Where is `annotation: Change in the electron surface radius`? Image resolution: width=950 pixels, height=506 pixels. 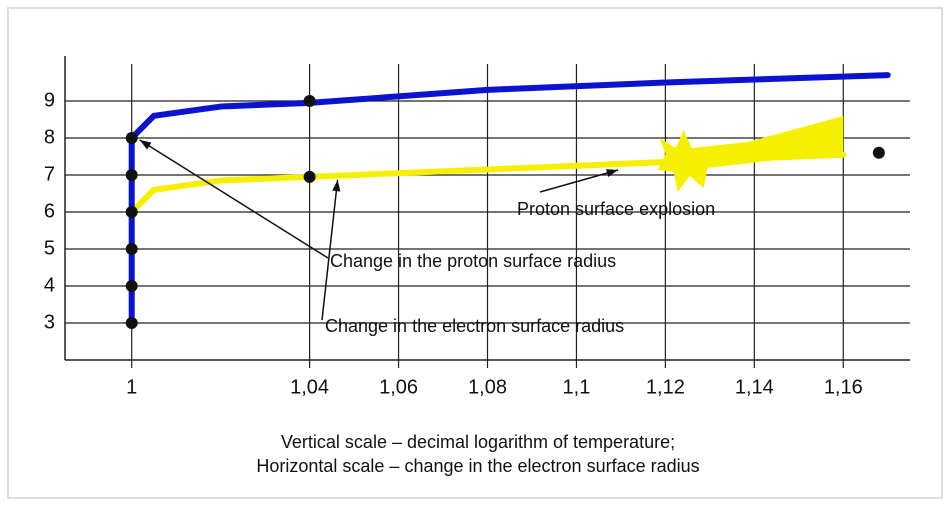 annotation: Change in the electron surface radius is located at coordinates (474, 326).